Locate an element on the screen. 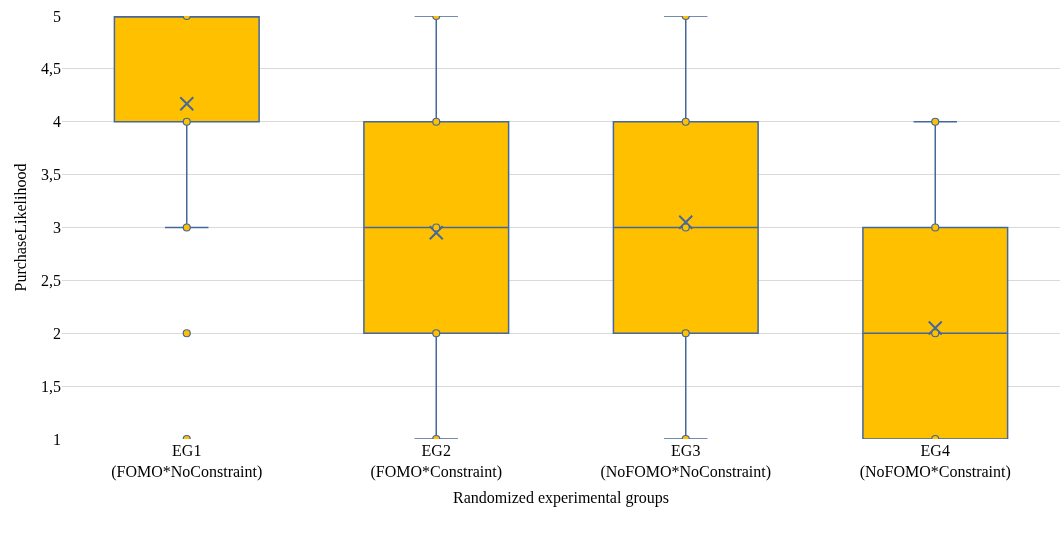  x-axis-title: Randomized experimental groups is located at coordinates (561, 498).